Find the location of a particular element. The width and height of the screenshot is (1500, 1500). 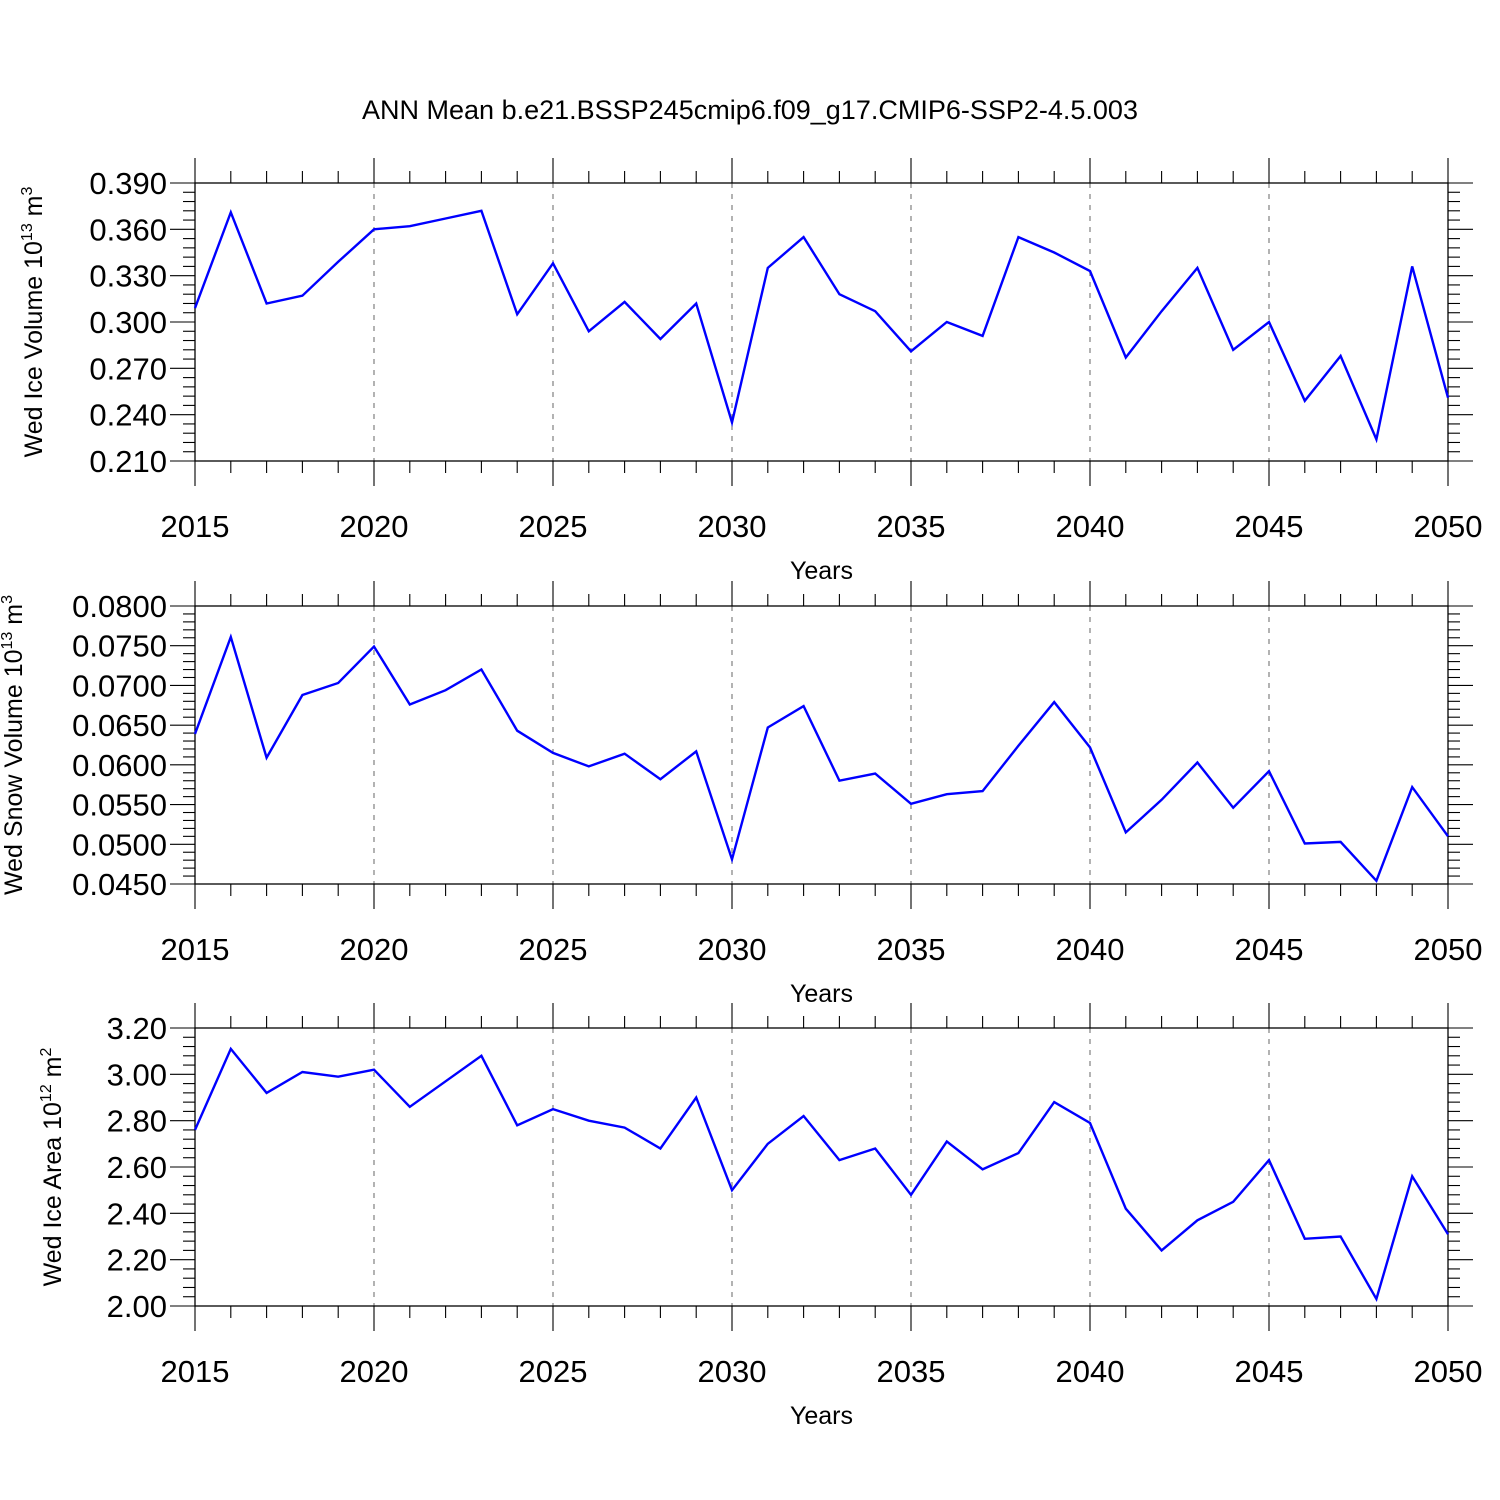

y-tick-label: 0.0450 is located at coordinates (119, 884).